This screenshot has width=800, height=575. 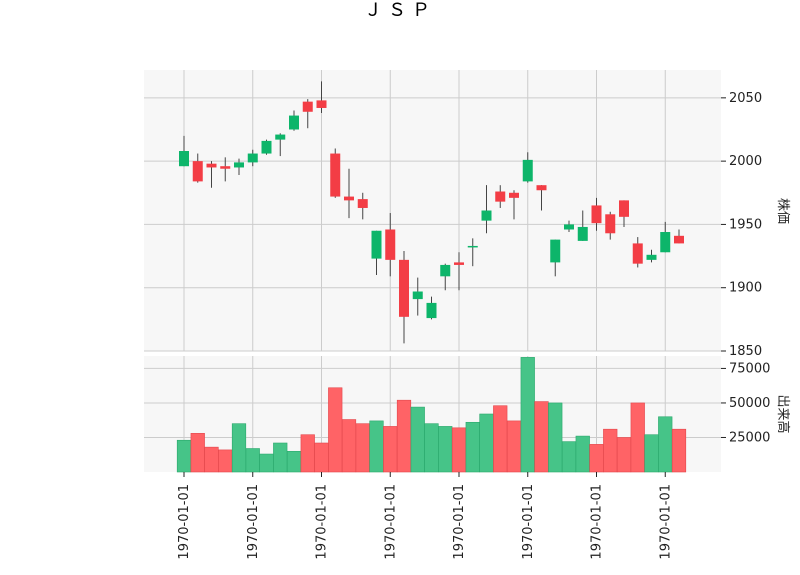 What do you see at coordinates (745, 161) in the screenshot?
I see `price-tick-label: 2000` at bounding box center [745, 161].